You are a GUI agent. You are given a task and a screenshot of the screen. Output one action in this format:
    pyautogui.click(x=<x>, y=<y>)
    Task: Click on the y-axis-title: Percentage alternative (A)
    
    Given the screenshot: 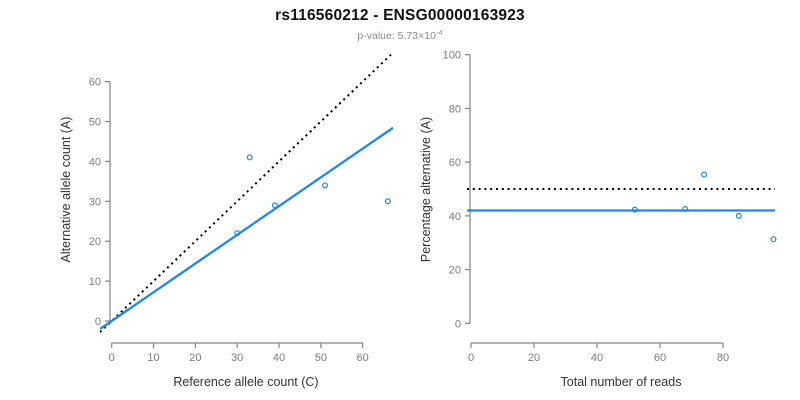 What is the action you would take?
    pyautogui.click(x=426, y=189)
    